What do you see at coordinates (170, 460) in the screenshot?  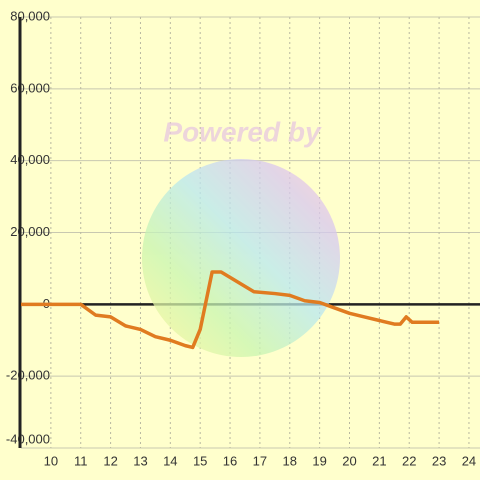 I see `x-tick-label: 14` at bounding box center [170, 460].